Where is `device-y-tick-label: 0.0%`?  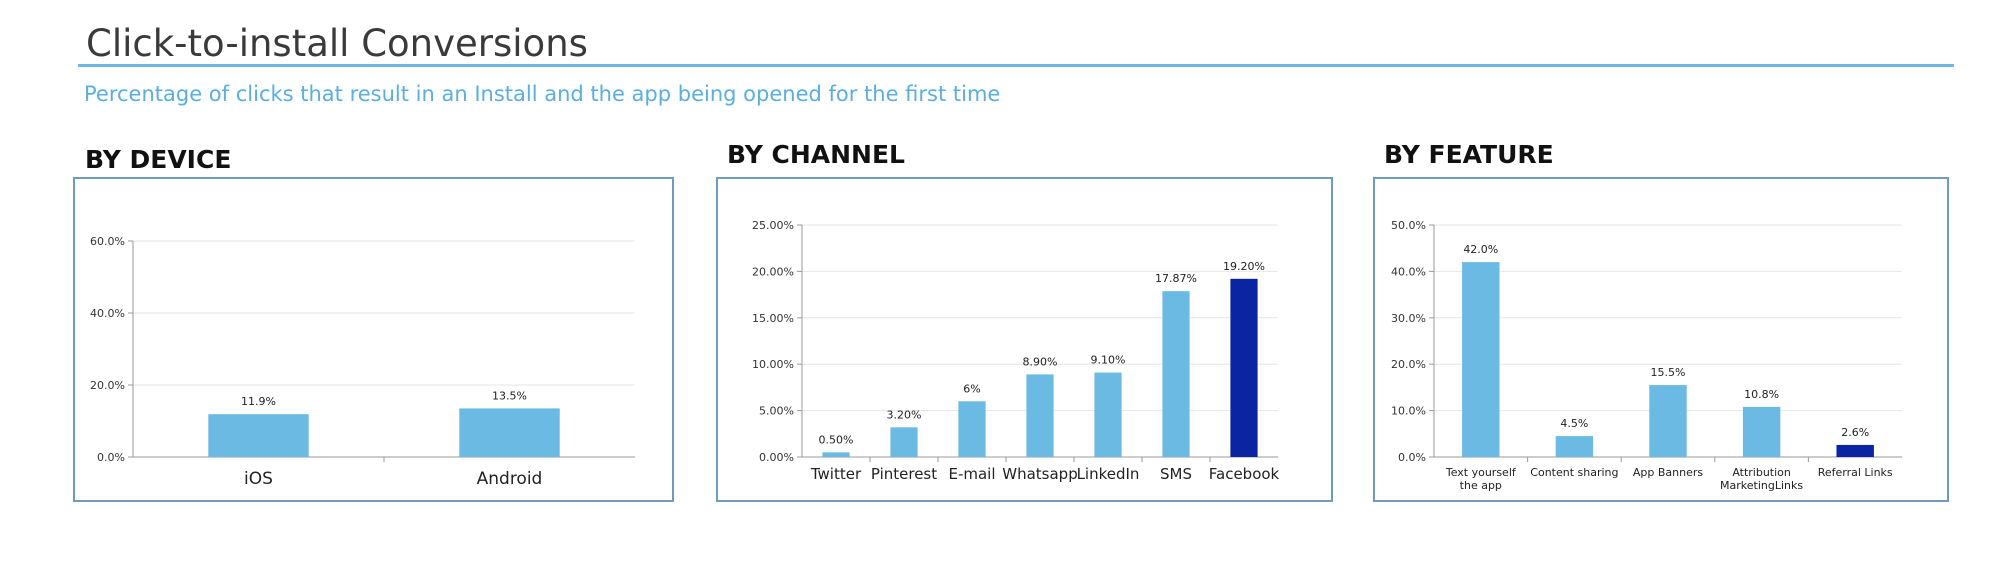 device-y-tick-label: 0.0% is located at coordinates (111, 457).